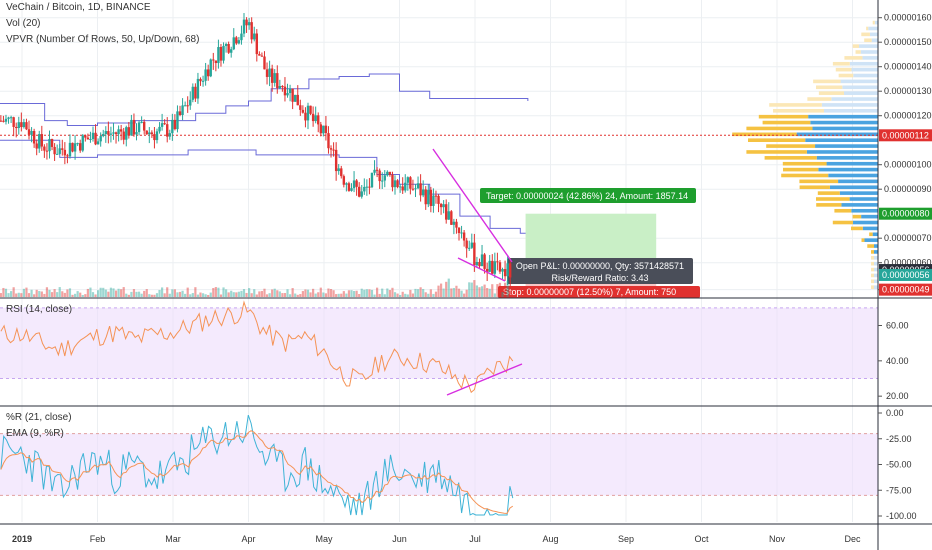  What do you see at coordinates (908, 18) in the screenshot?
I see `price-tick-label: 0.00000160` at bounding box center [908, 18].